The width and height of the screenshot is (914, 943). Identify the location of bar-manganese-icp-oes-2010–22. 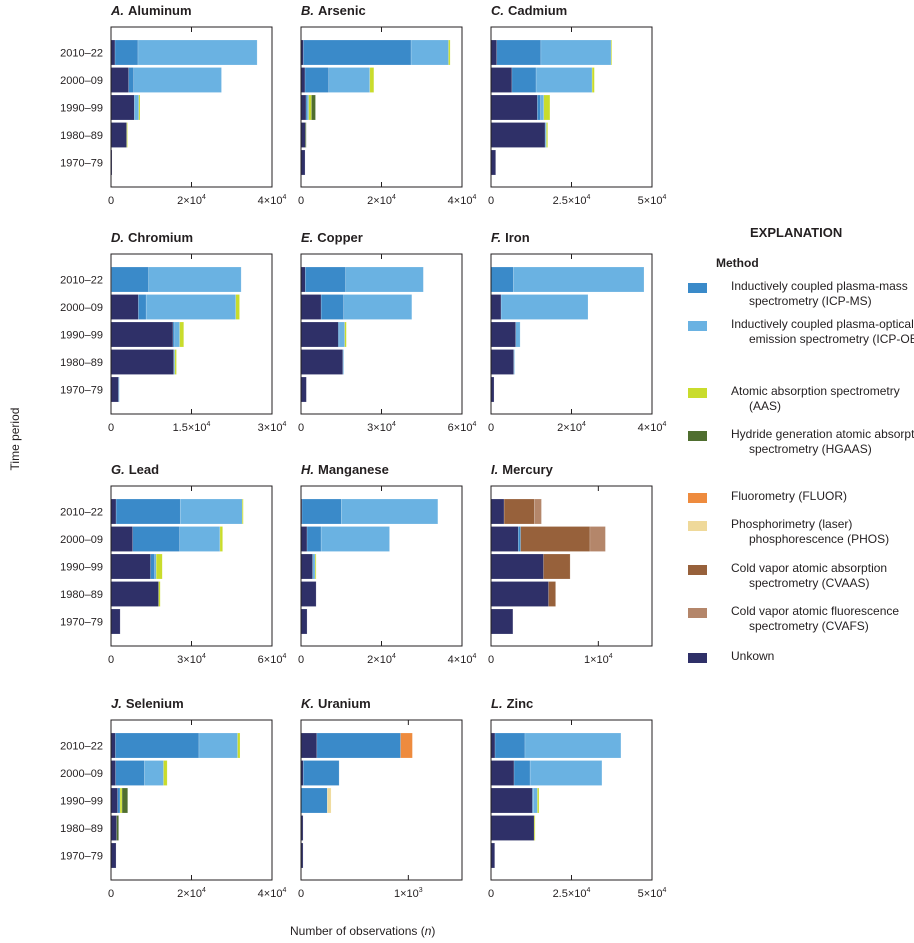
(390, 511).